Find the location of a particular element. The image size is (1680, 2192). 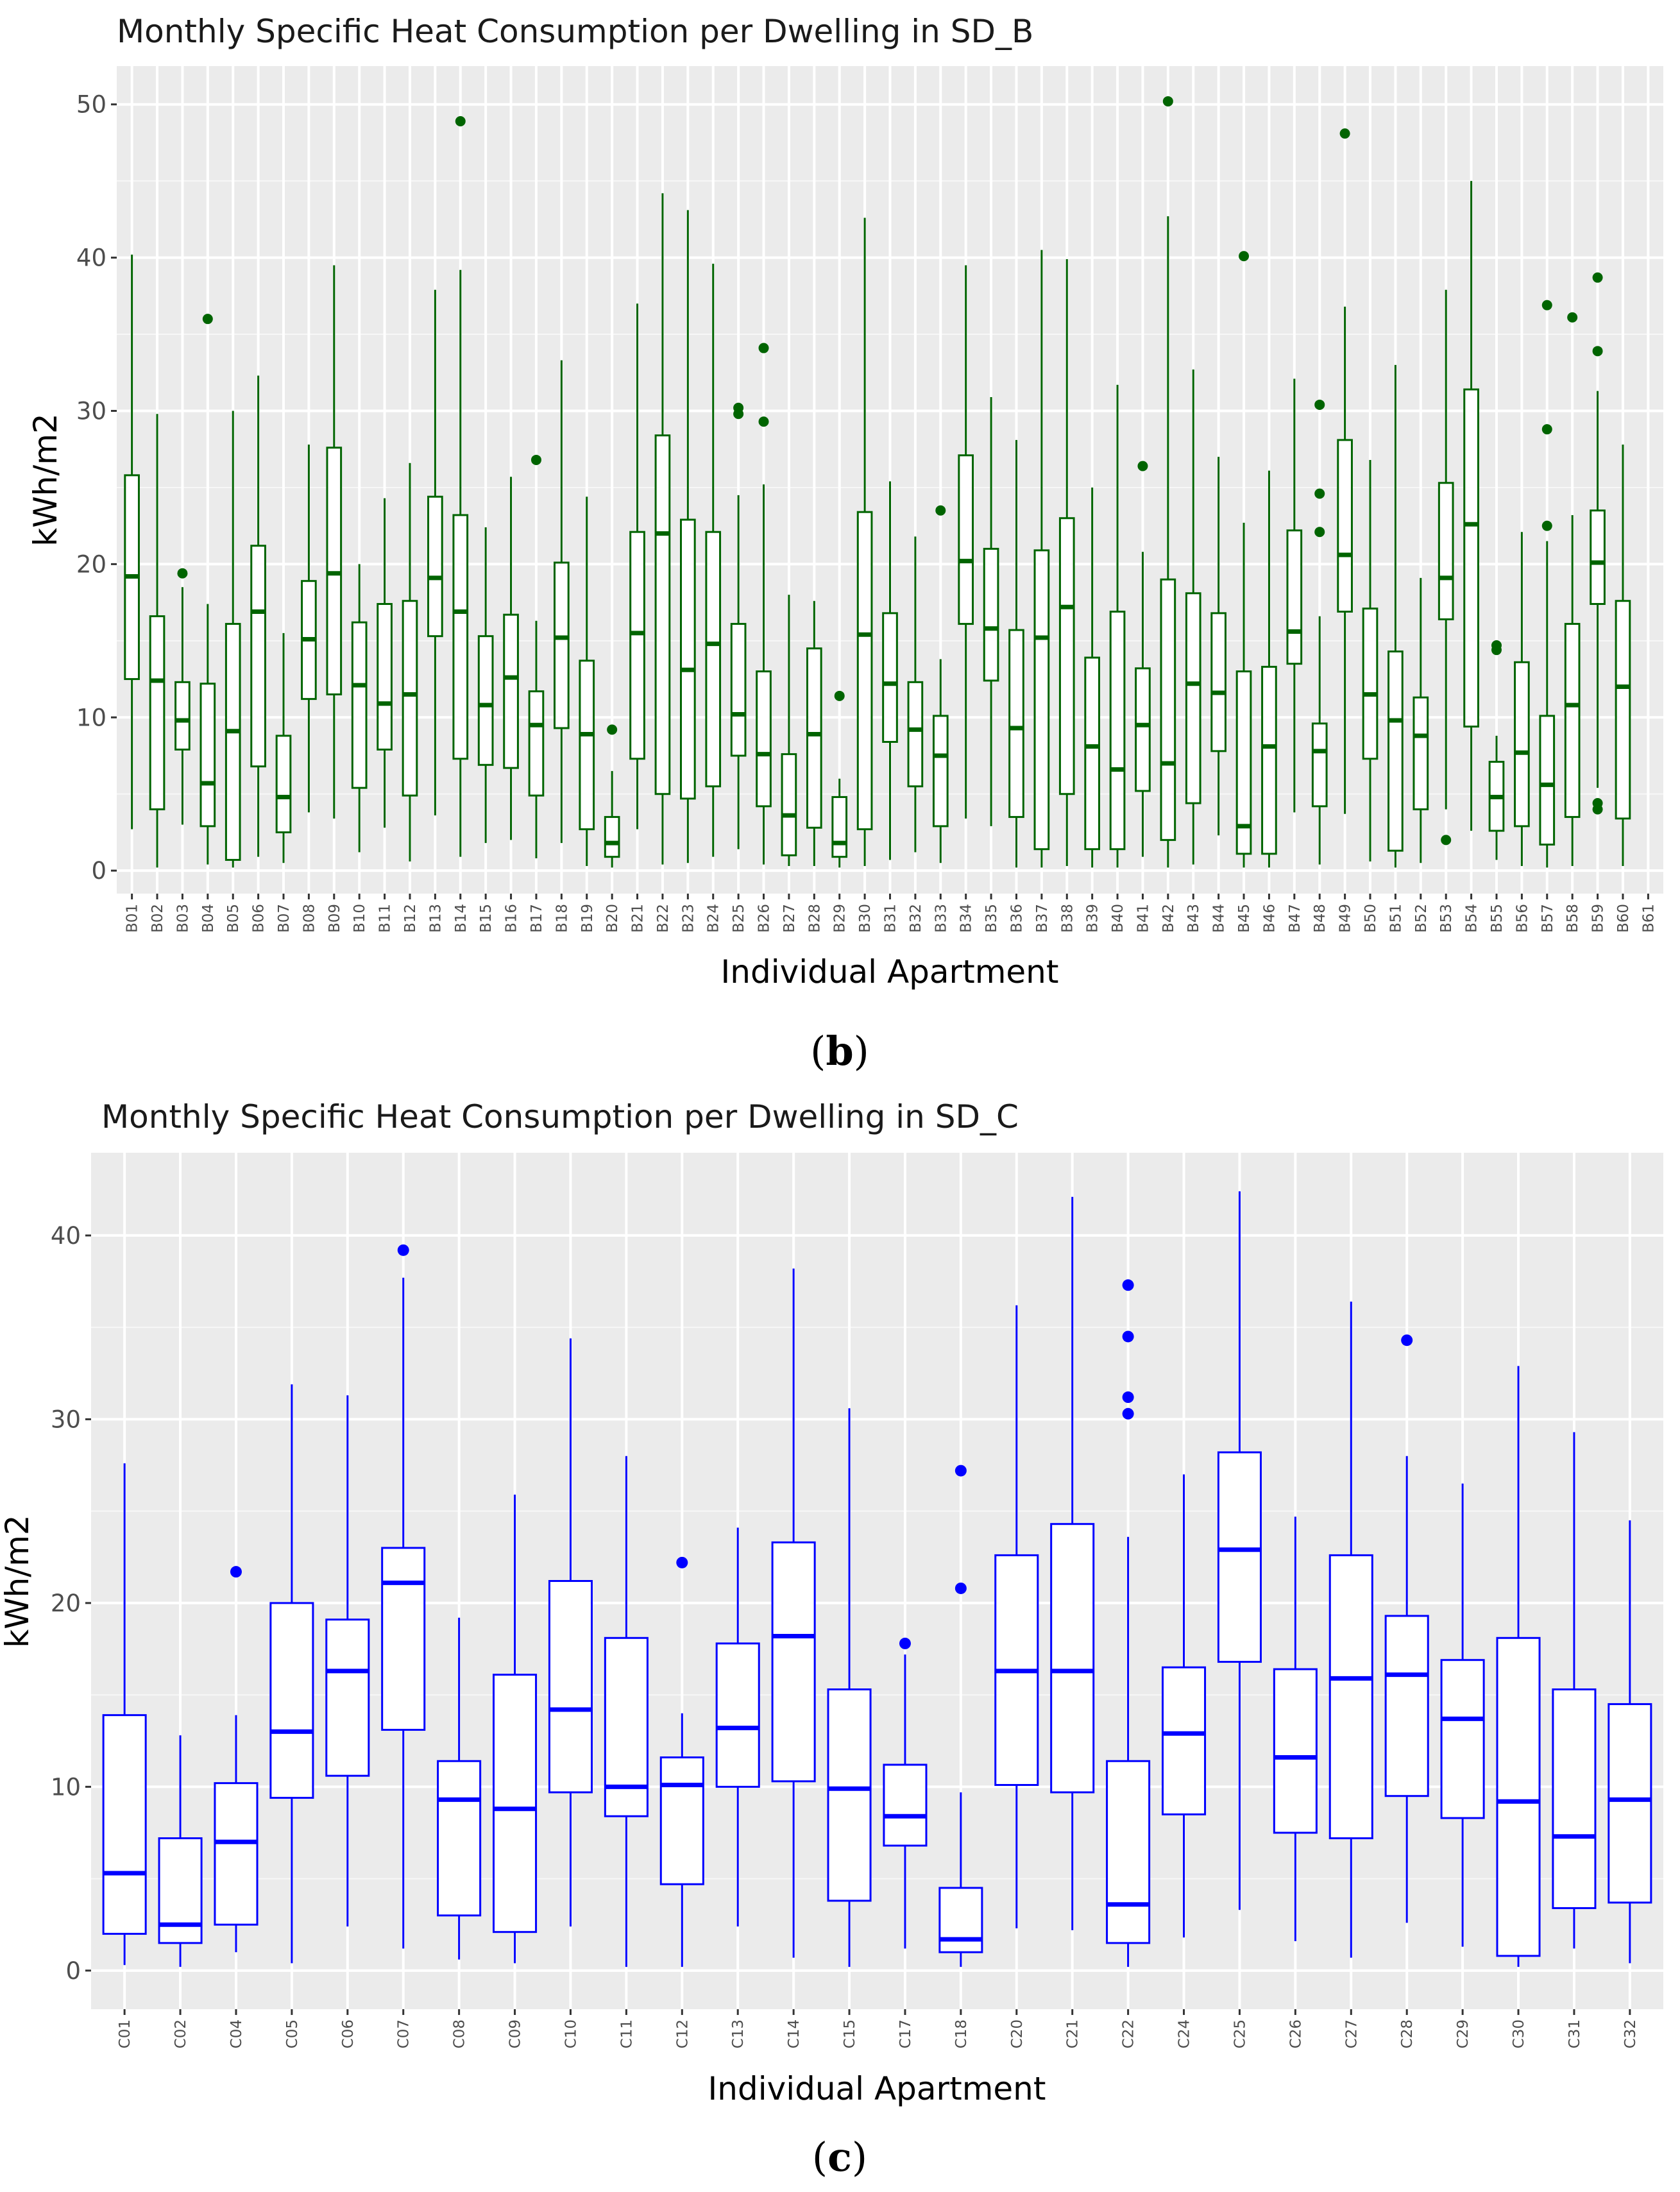

x-tick-label: B08 is located at coordinates (309, 918).